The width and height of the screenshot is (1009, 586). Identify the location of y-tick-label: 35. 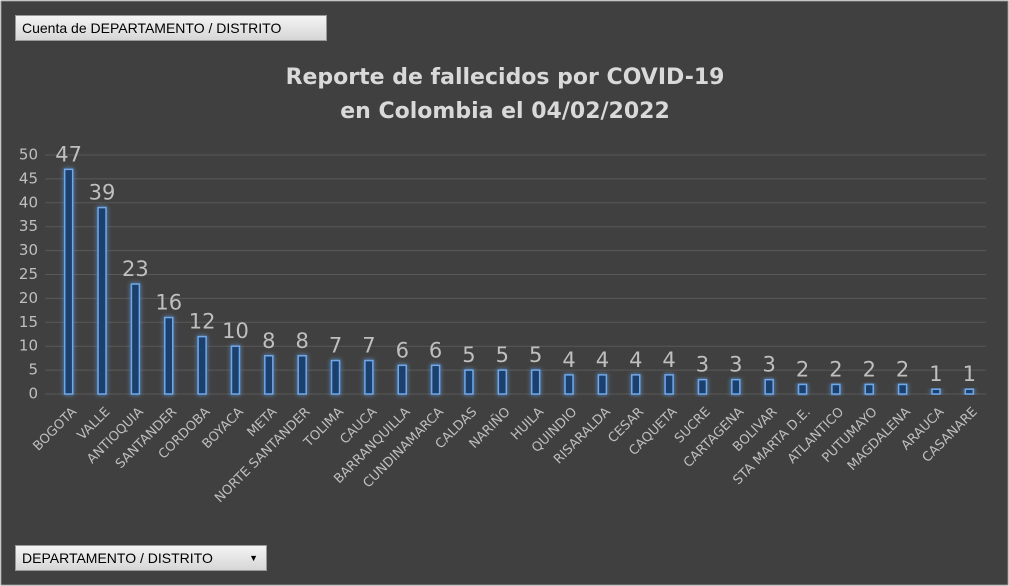
(28, 226).